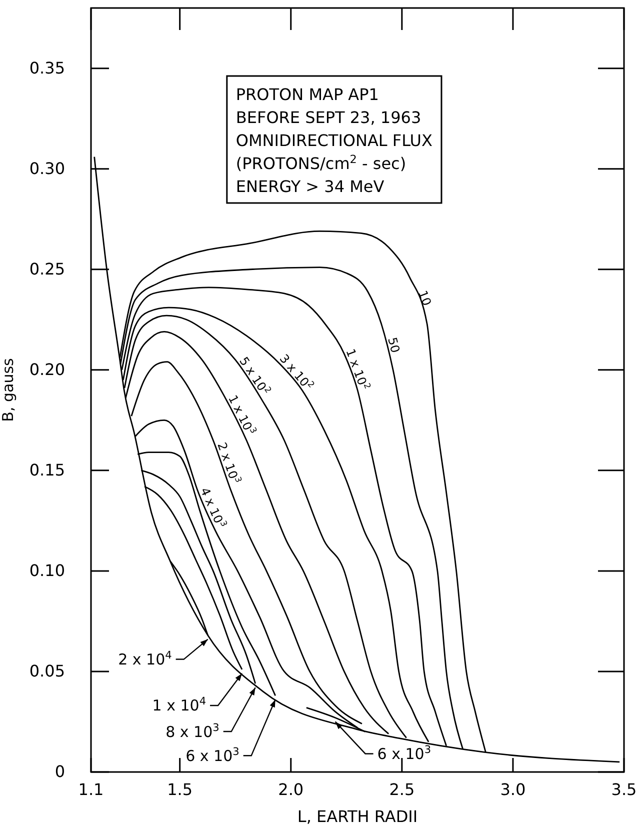 The height and width of the screenshot is (830, 643). What do you see at coordinates (357, 816) in the screenshot?
I see `x-axis-title: L, EARTH RADII` at bounding box center [357, 816].